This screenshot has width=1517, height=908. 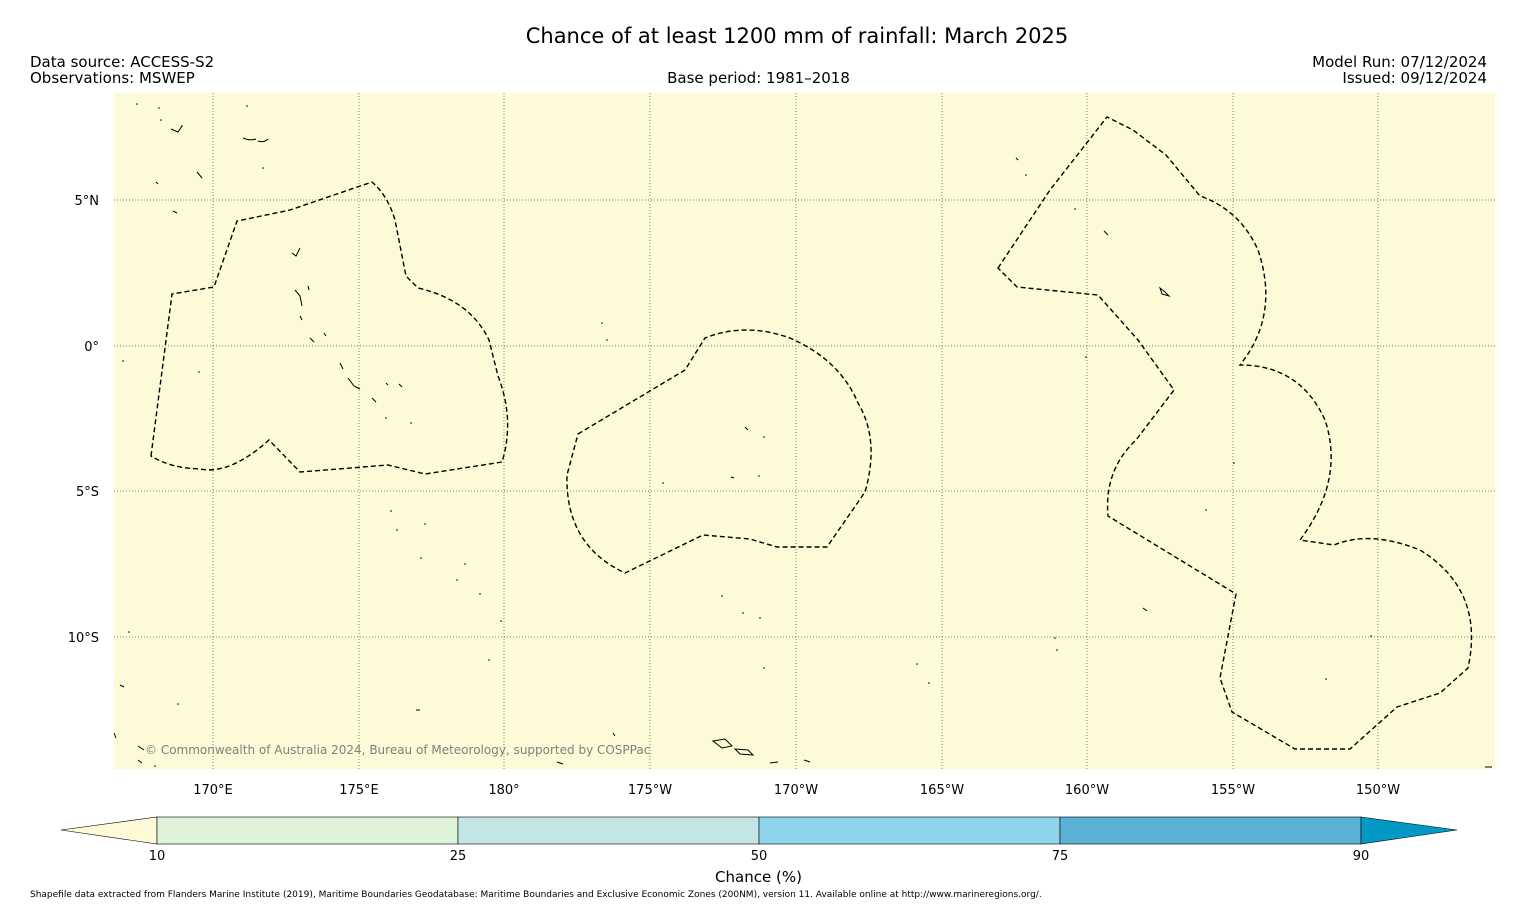 I want to click on lon-tick-label: 160°W, so click(x=1087, y=790).